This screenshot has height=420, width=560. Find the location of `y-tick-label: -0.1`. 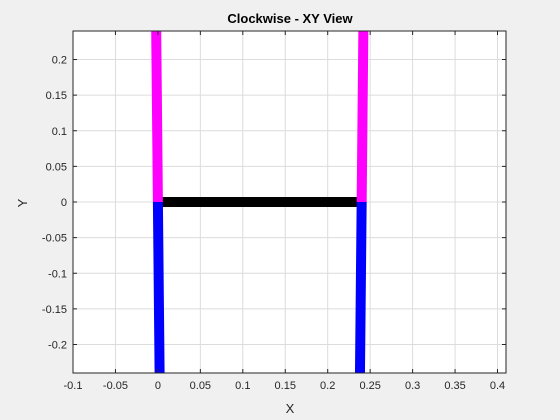

y-tick-label: -0.1 is located at coordinates (57, 274).